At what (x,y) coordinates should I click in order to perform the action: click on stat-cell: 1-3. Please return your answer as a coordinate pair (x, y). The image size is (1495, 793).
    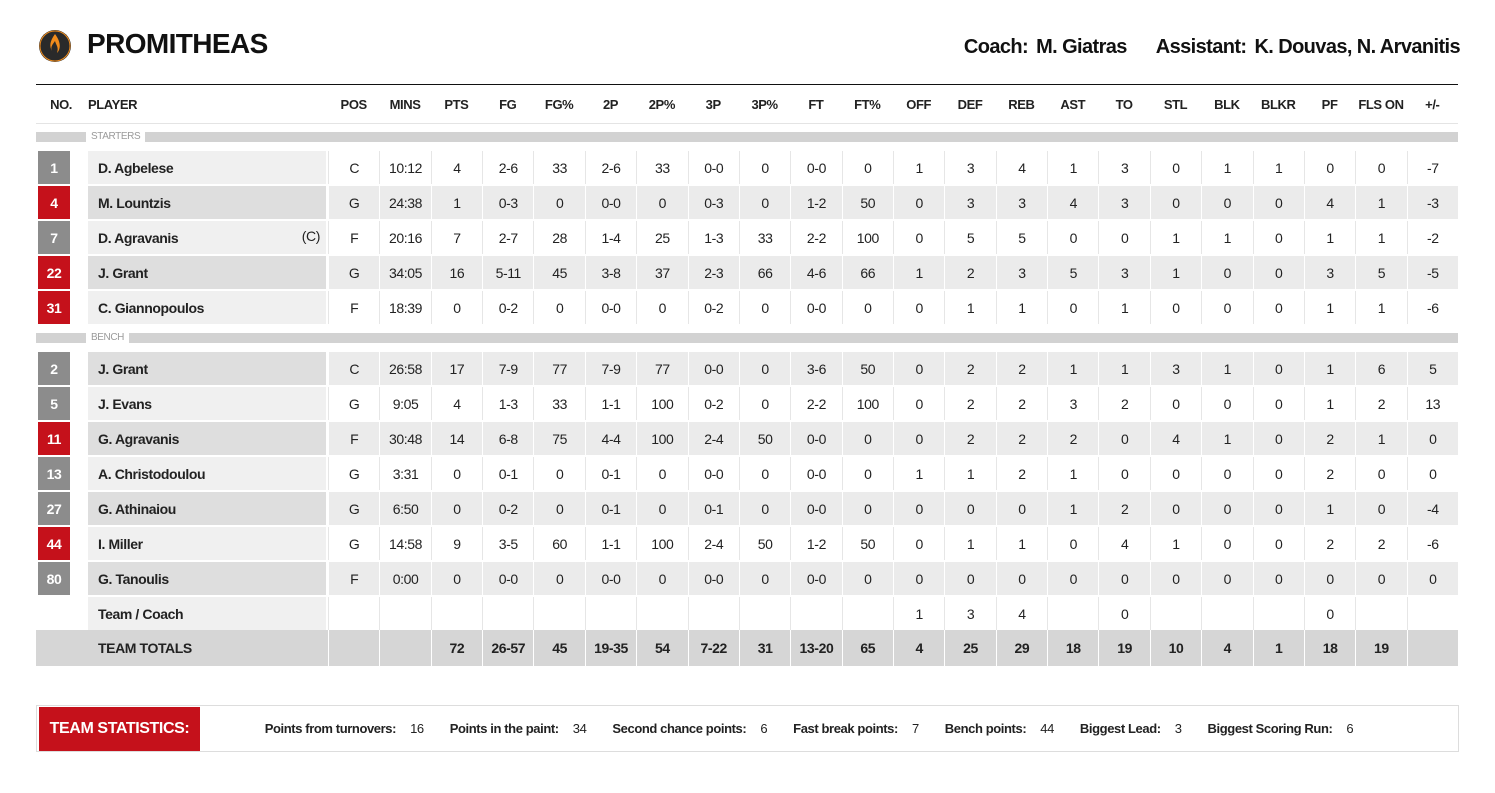
    Looking at the image, I should click on (508, 403).